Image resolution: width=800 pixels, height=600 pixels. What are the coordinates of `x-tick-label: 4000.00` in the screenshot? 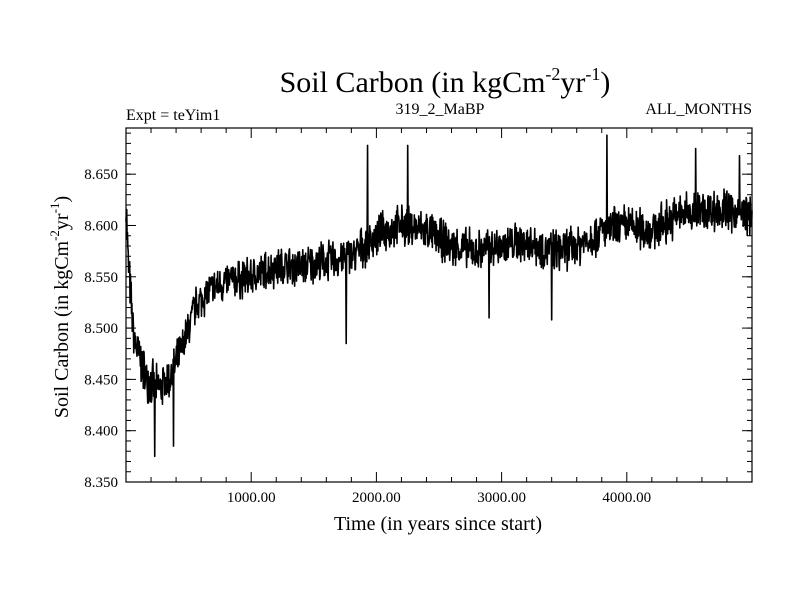 It's located at (626, 498).